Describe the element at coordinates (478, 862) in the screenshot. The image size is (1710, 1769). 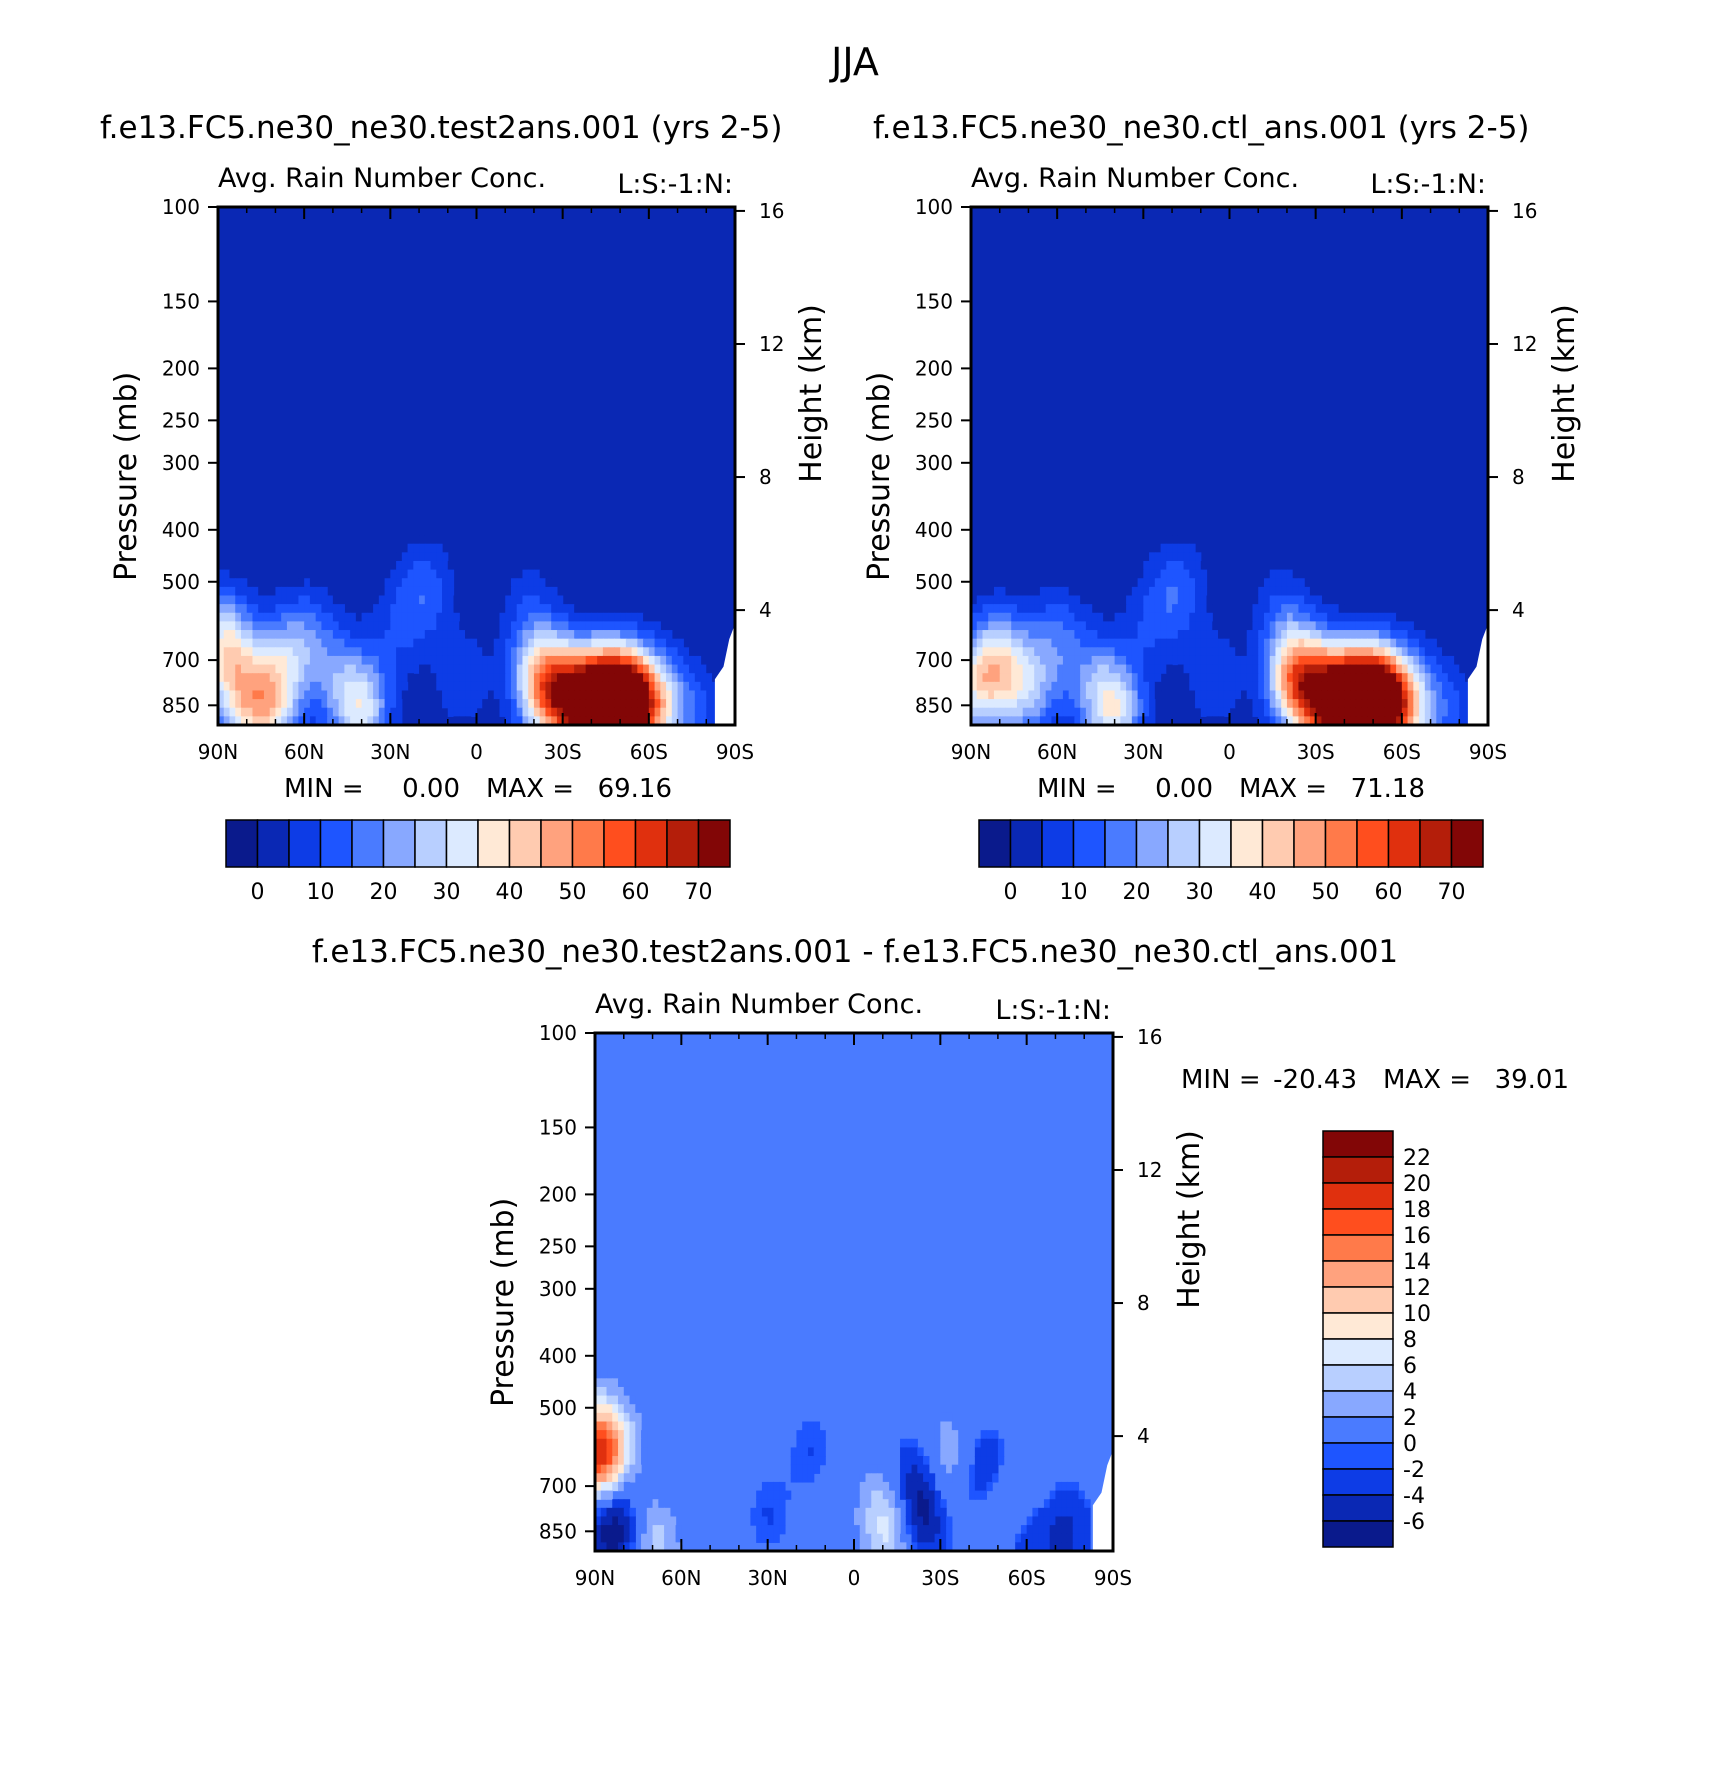
I see `colorbar-test: 0 10 20 30 40 50 60 70` at that location.